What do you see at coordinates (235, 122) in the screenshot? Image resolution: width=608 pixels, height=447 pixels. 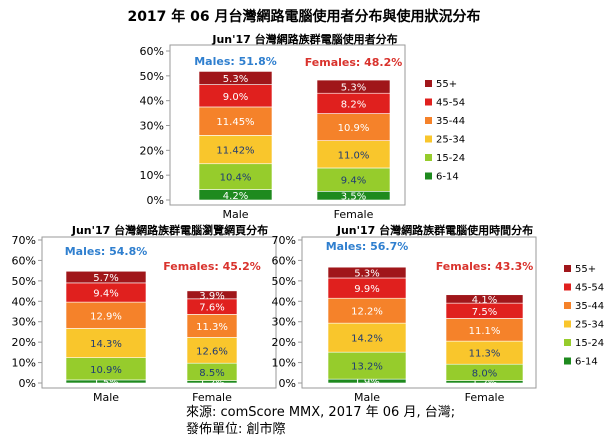 I see `bar-value-label: 11.45%` at bounding box center [235, 122].